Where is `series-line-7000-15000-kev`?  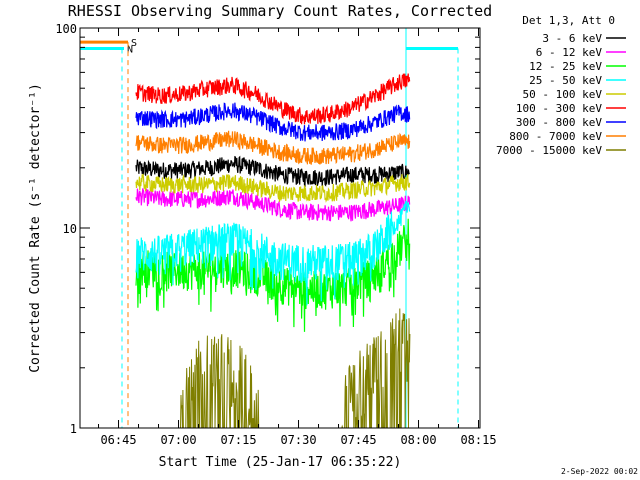
series-line-7000-15000-kev is located at coordinates (295, 368).